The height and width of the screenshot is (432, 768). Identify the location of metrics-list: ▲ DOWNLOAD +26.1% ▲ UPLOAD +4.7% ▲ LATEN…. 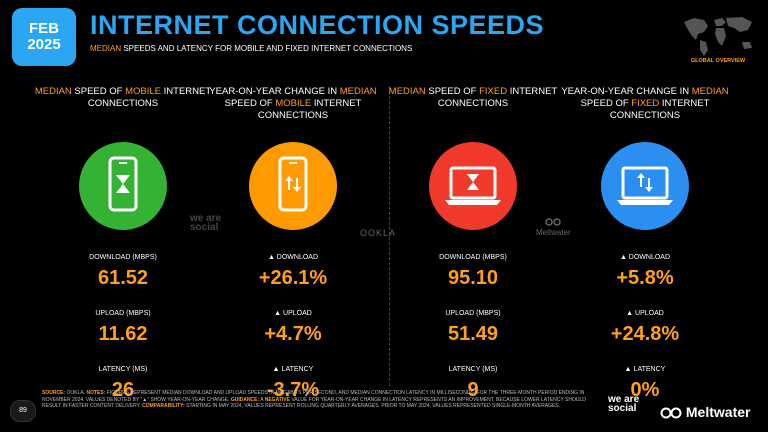
(293, 335).